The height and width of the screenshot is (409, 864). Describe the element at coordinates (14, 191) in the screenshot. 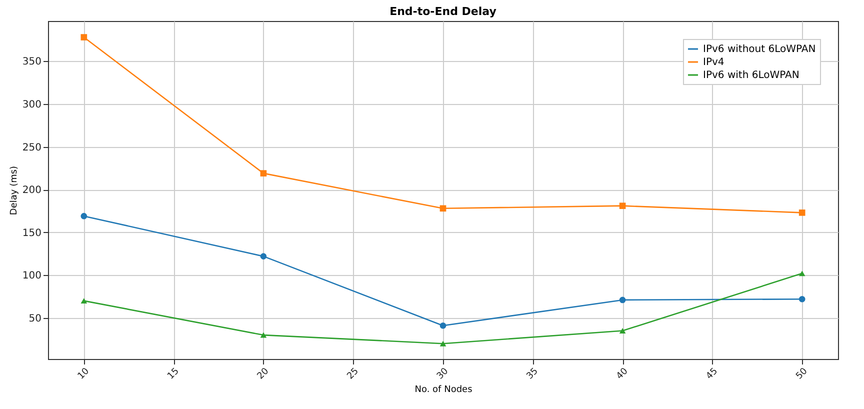

I see `y-axis-title: Delay (ms)` at that location.